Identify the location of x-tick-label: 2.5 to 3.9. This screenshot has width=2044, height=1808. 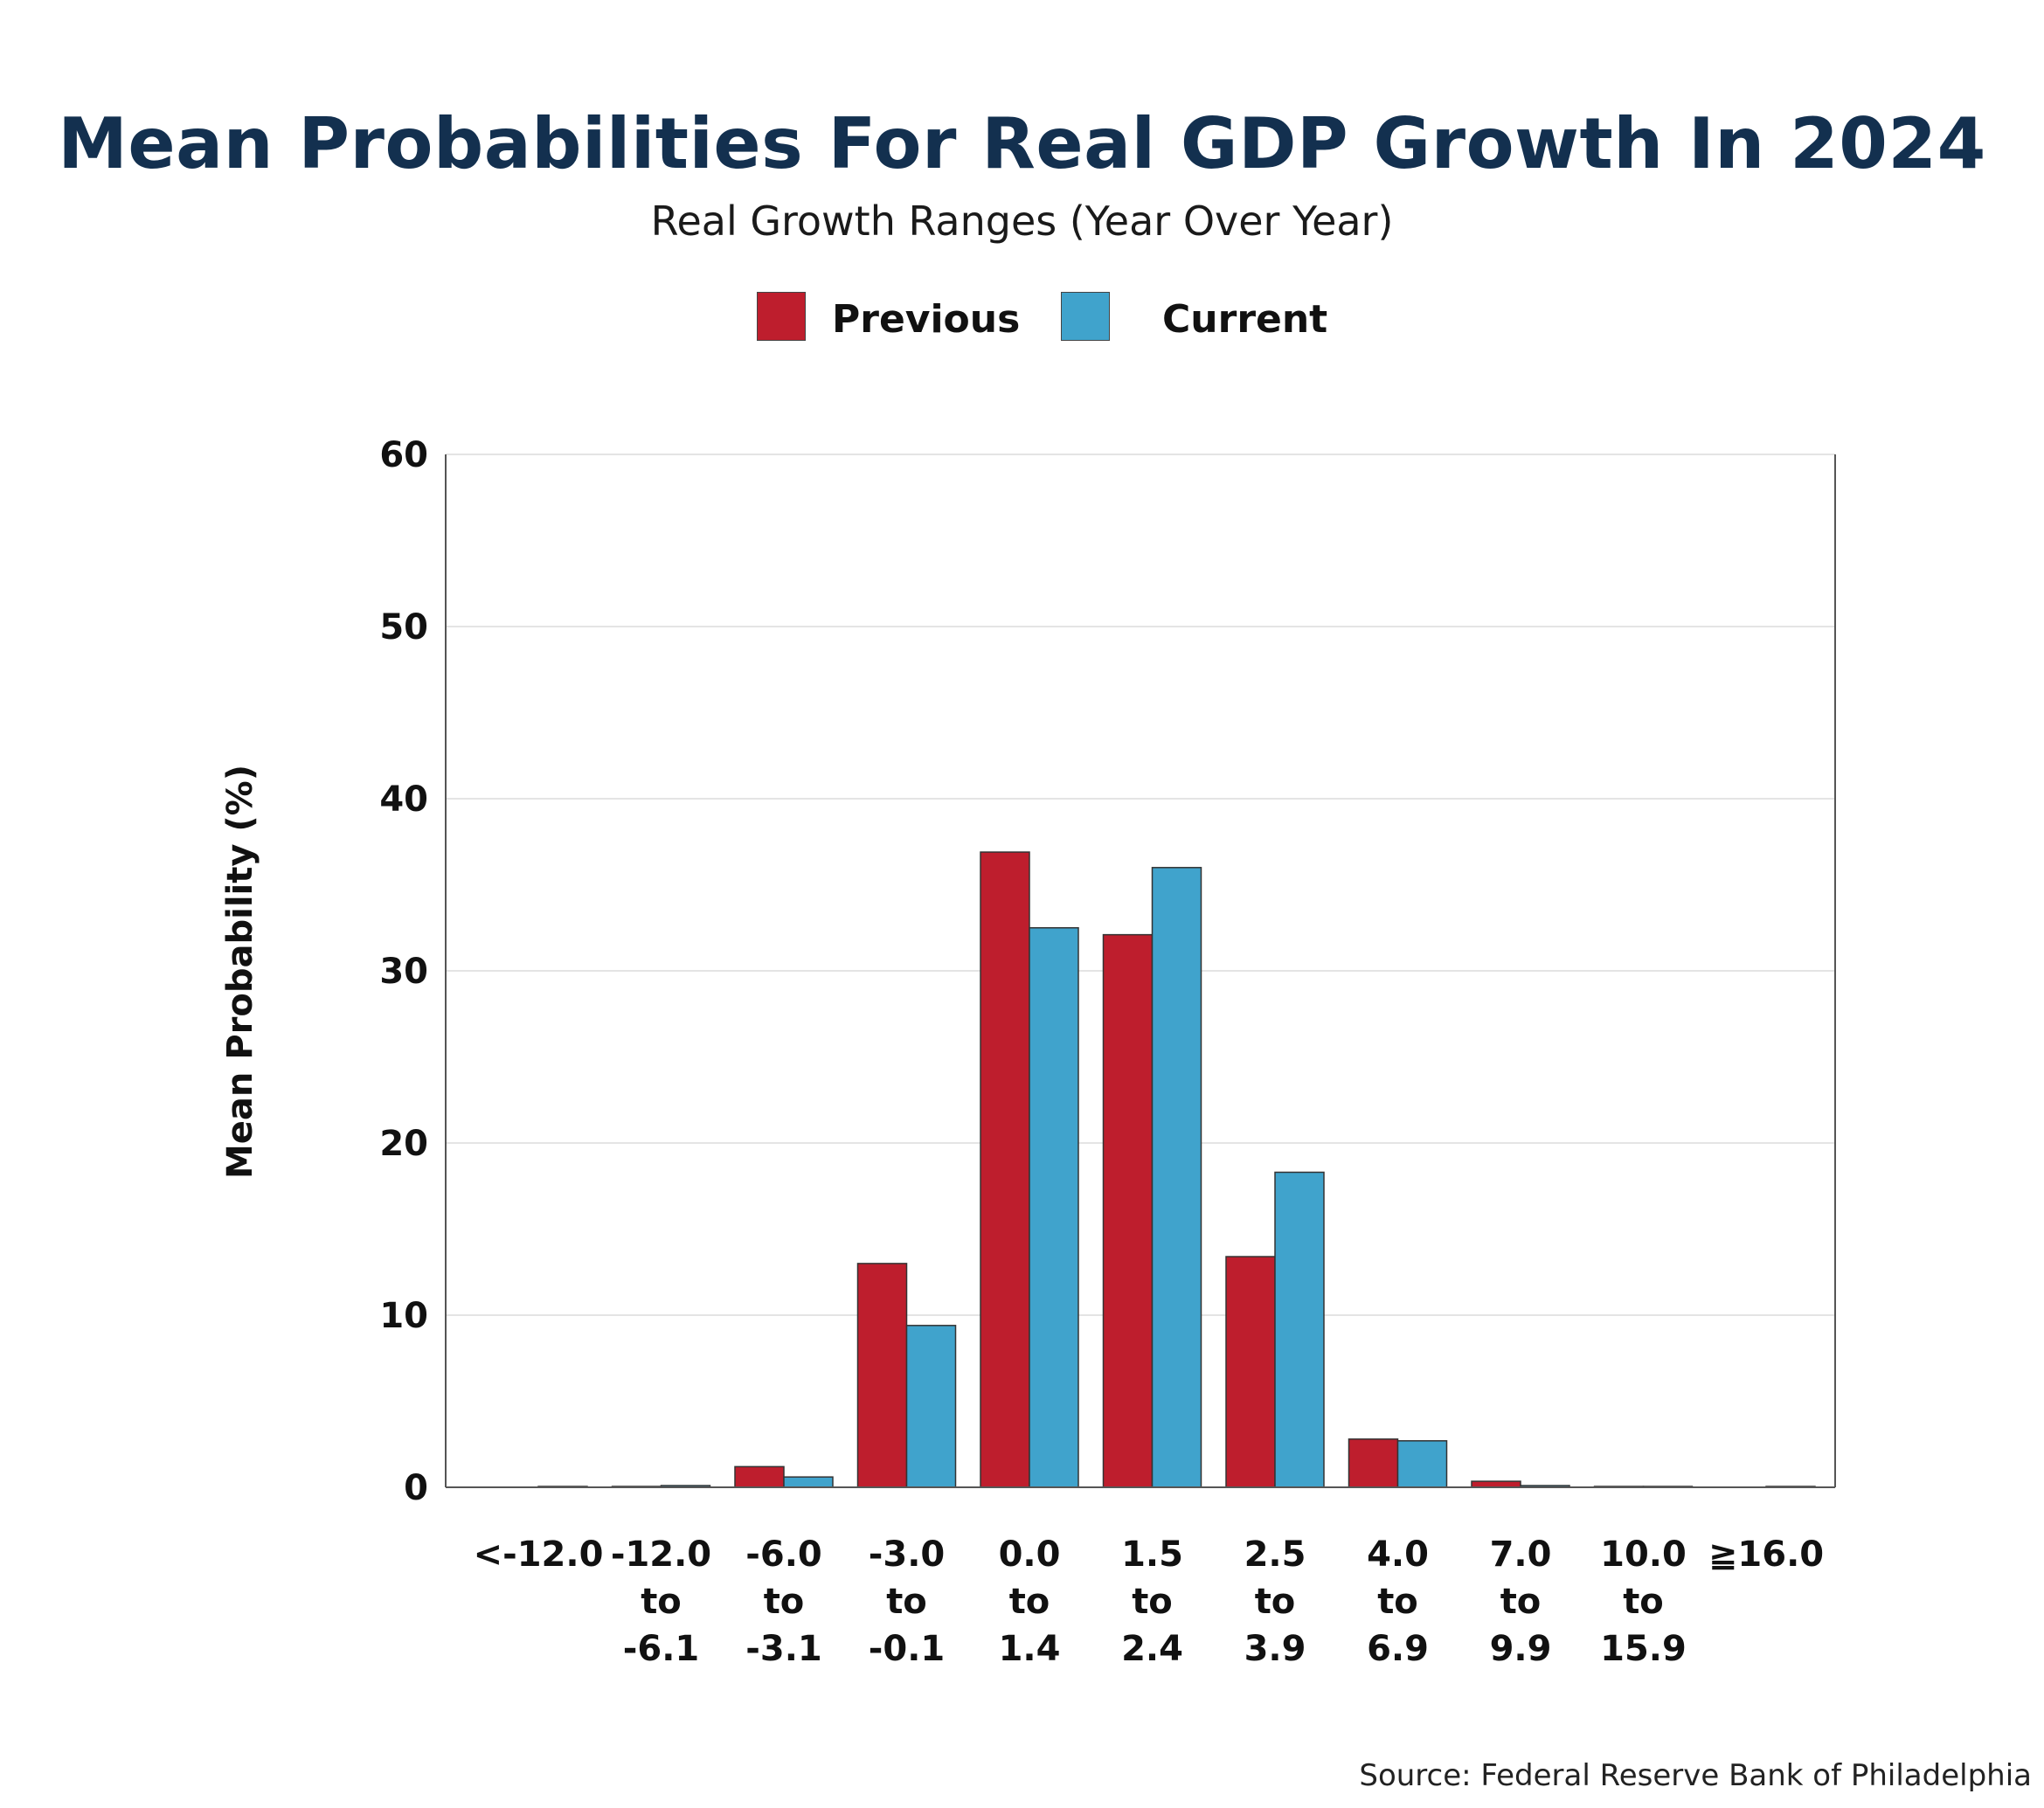
(1275, 1601).